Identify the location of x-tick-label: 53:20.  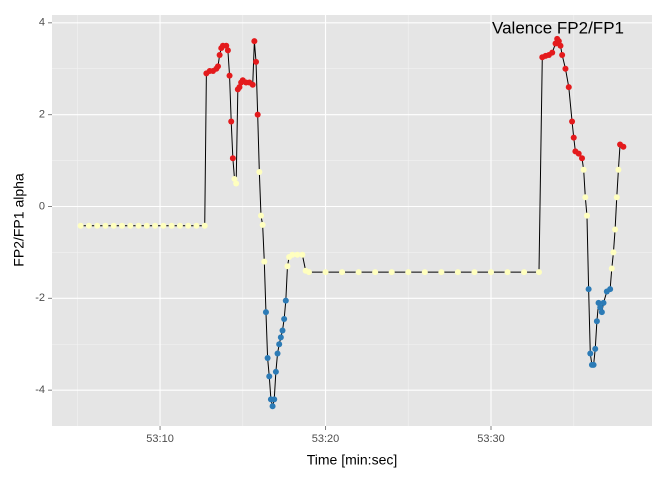
(326, 439).